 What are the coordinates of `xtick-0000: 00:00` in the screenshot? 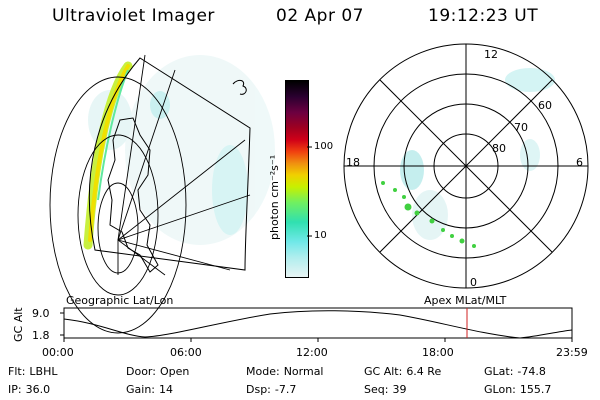 It's located at (58, 352).